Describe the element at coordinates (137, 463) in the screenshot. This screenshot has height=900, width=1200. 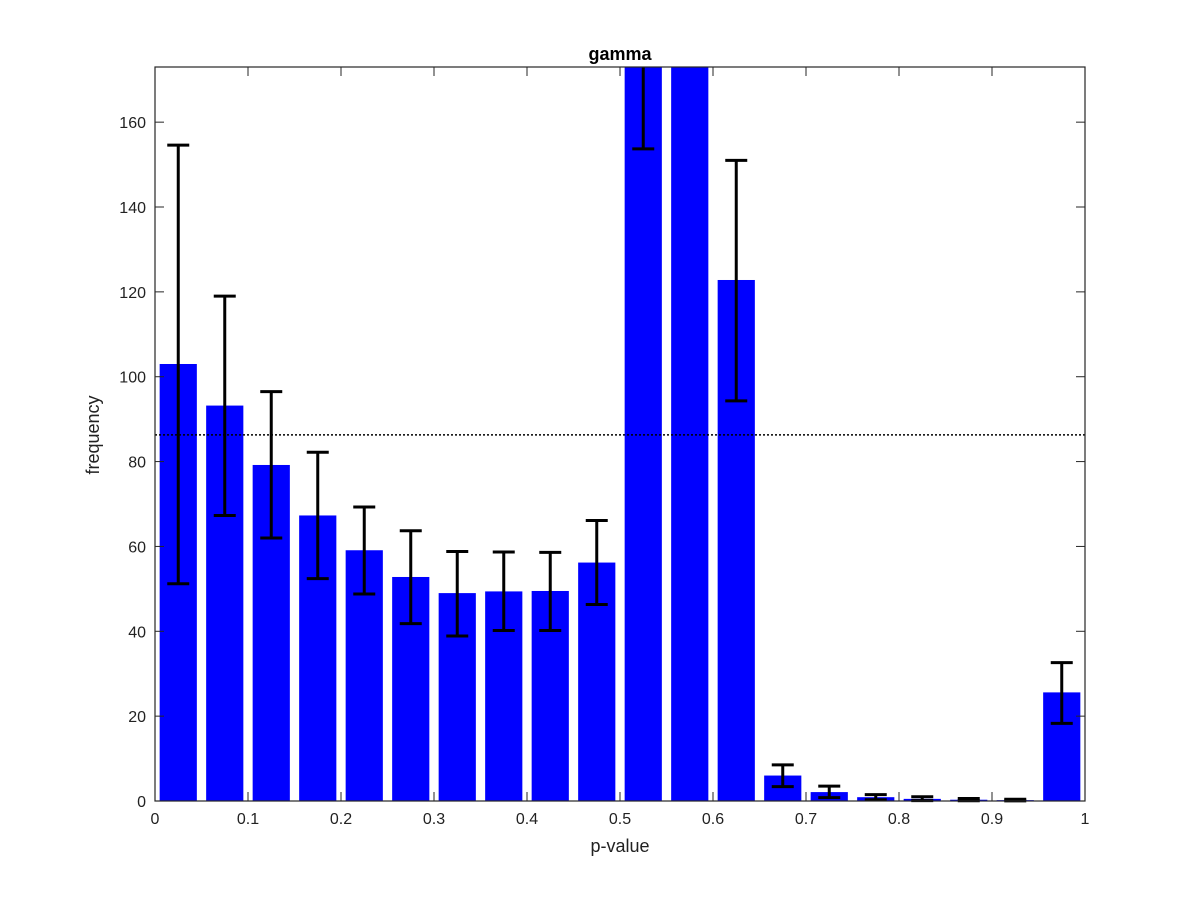
I see `y-tick-label: 80` at that location.